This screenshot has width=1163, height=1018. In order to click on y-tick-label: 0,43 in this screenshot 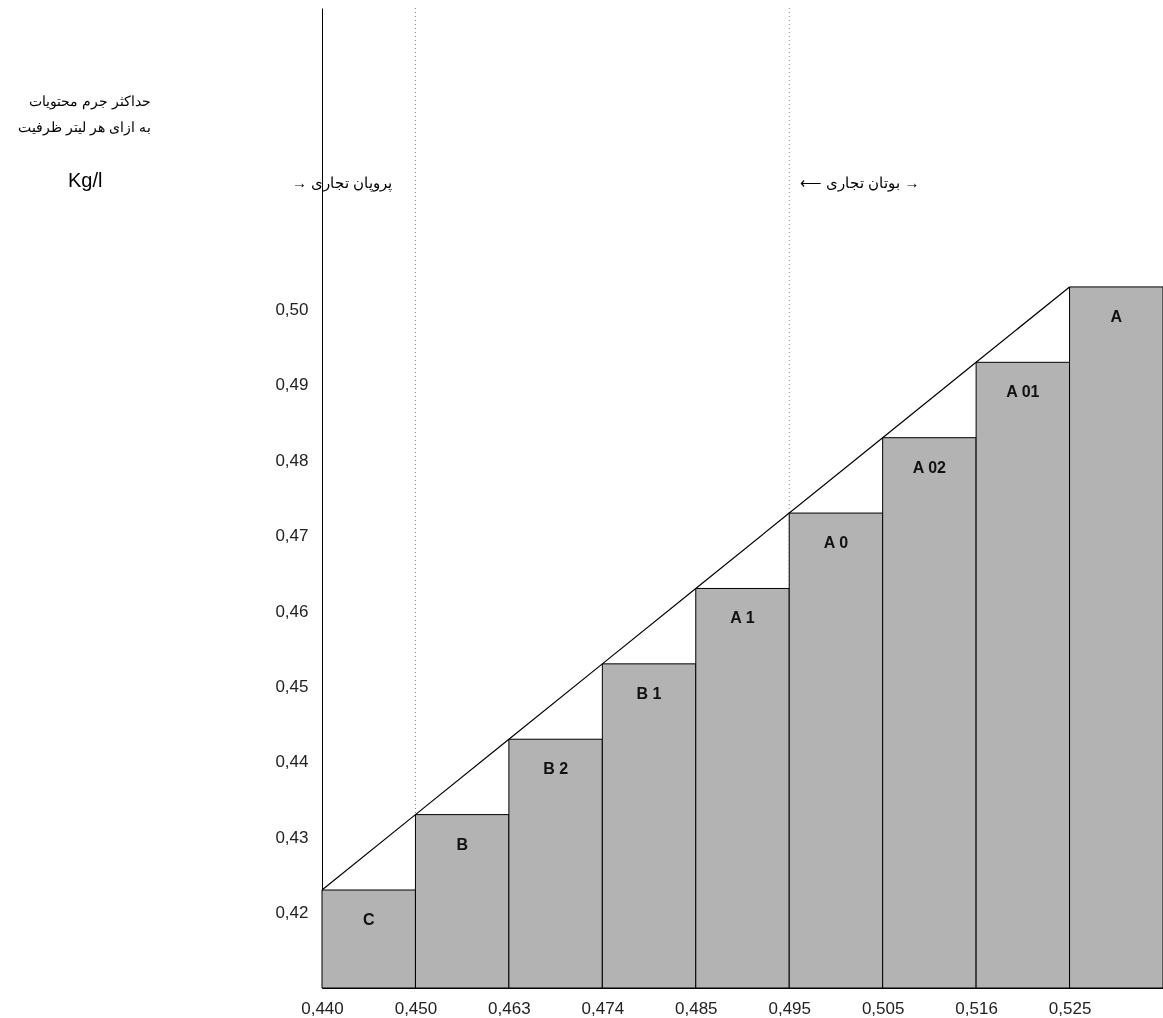, I will do `click(292, 837)`.